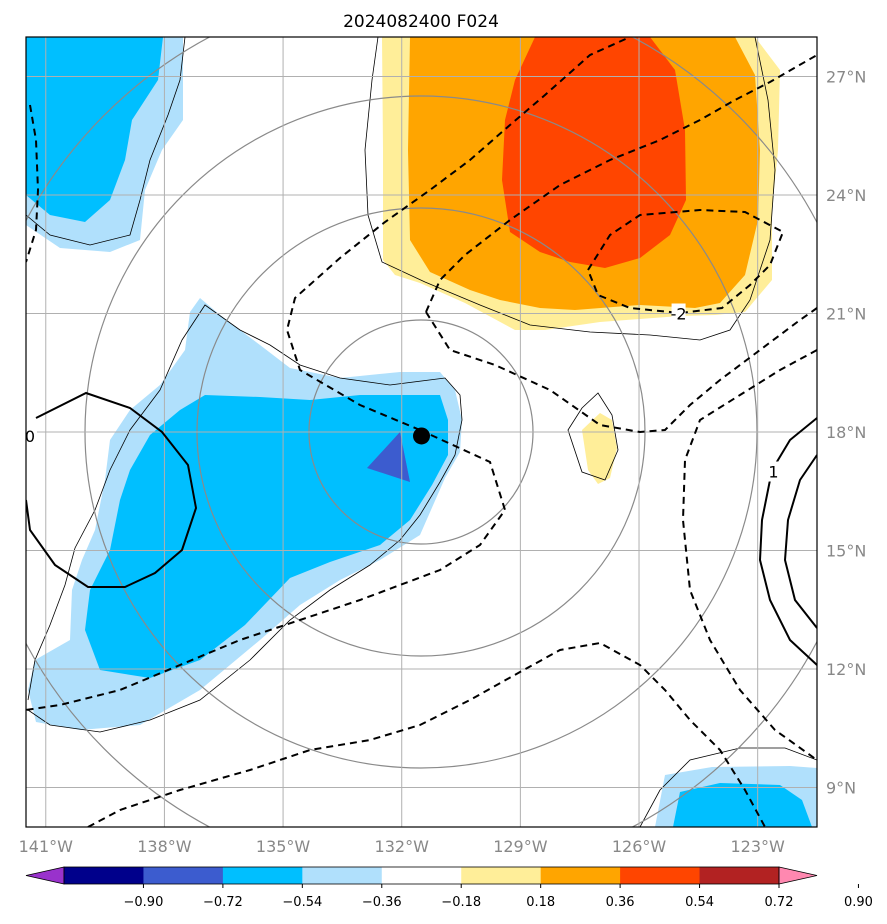 Image resolution: width=887 pixels, height=924 pixels. I want to click on colorbar-extend-low, so click(45, 875).